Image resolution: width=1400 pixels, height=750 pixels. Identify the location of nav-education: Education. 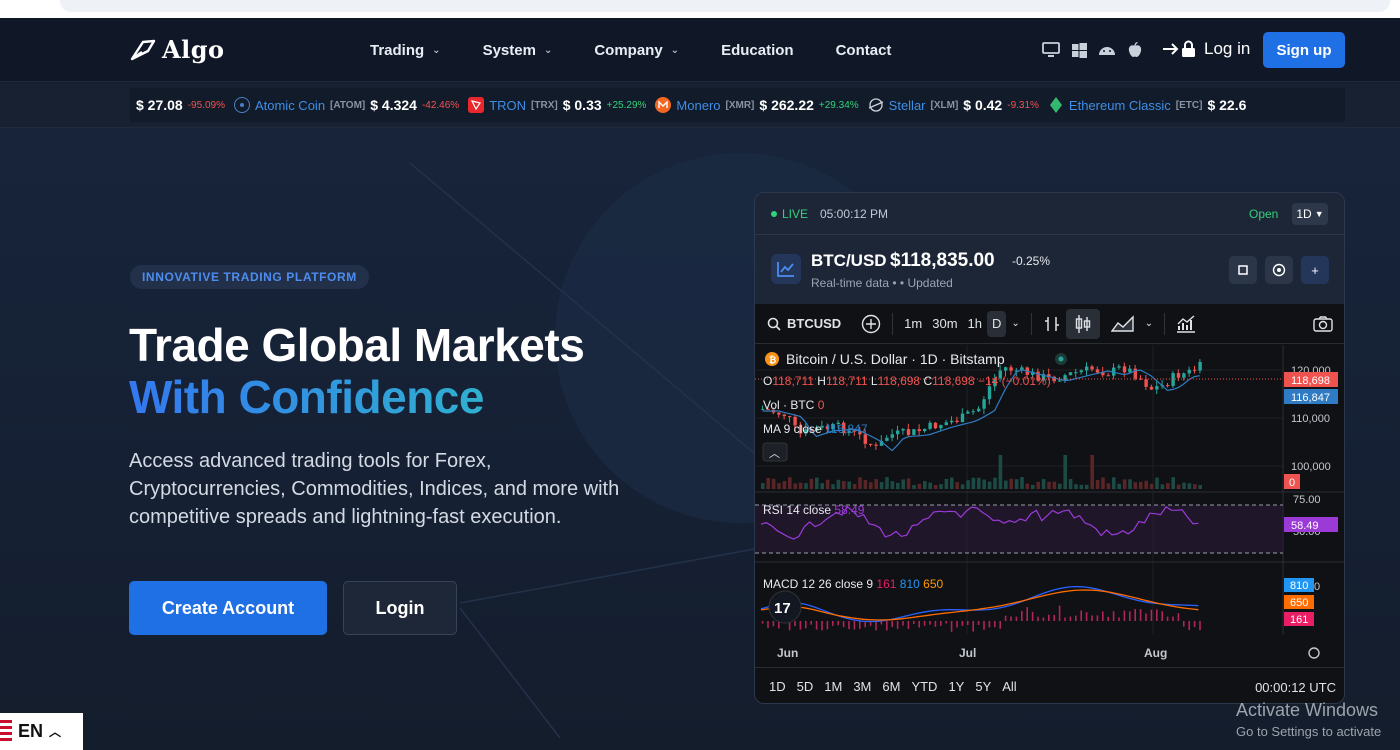
(757, 50).